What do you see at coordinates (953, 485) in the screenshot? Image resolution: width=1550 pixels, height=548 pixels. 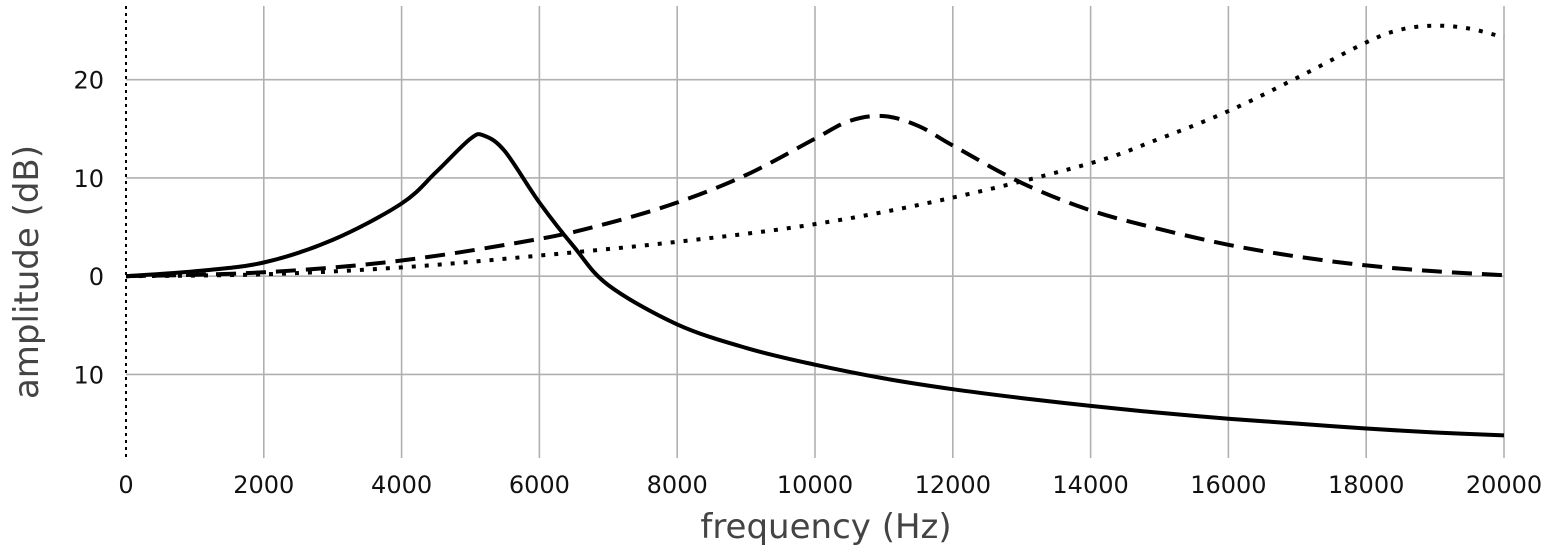 I see `x-tick-label: 12000` at bounding box center [953, 485].